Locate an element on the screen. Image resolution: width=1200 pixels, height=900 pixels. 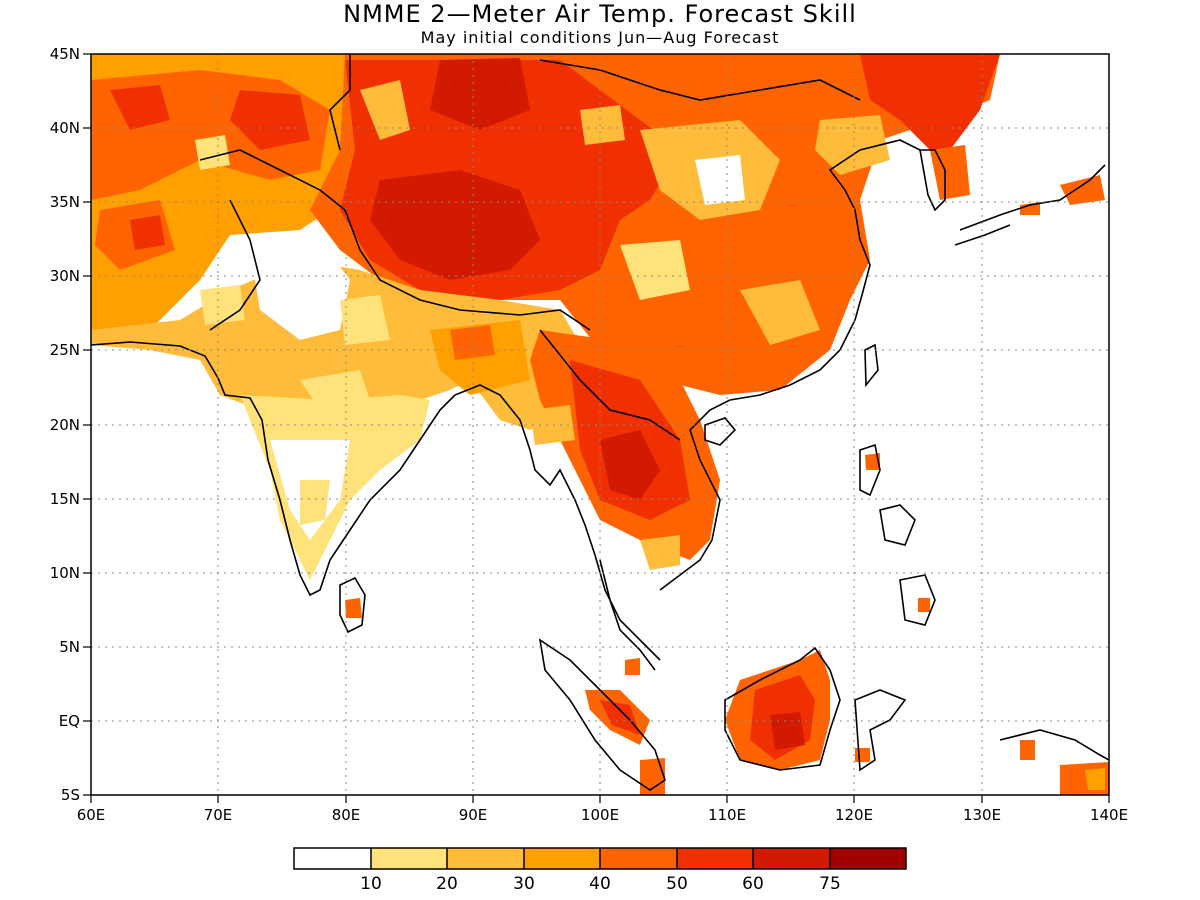
colorbar-label: 40 is located at coordinates (600, 884).